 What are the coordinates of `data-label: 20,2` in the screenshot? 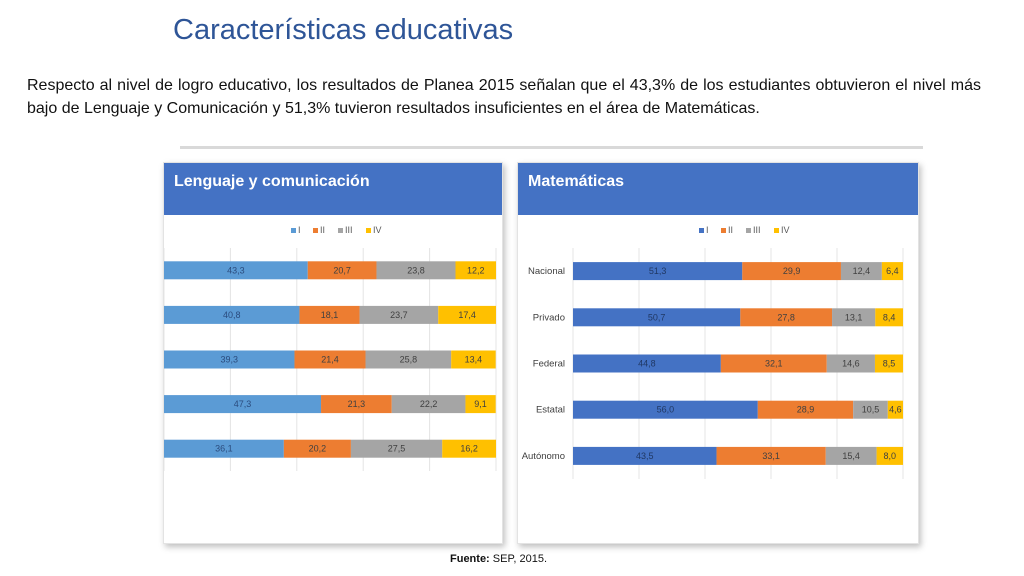 It's located at (318, 449).